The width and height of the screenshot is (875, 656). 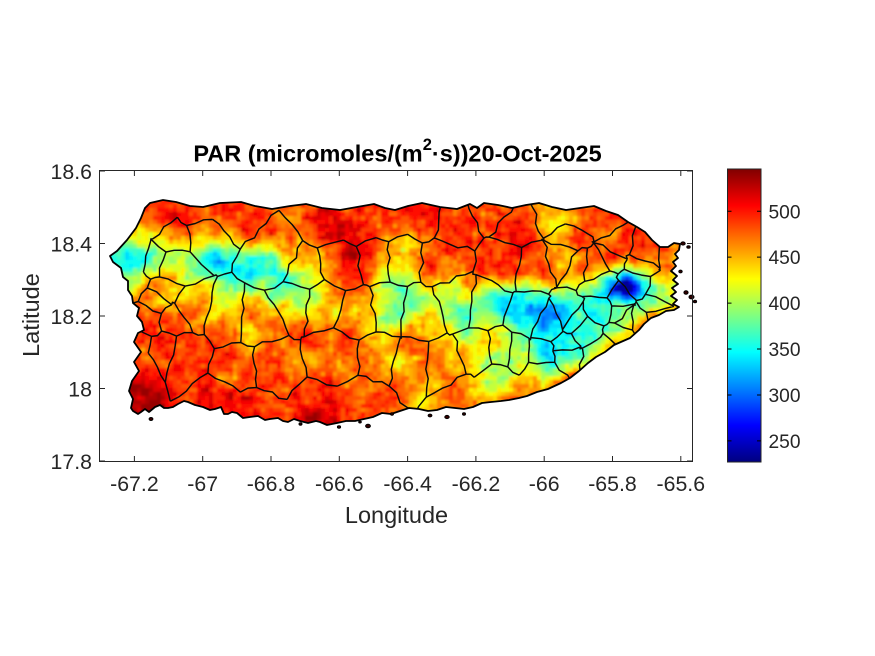 What do you see at coordinates (202, 484) in the screenshot?
I see `svg-text: -67` at bounding box center [202, 484].